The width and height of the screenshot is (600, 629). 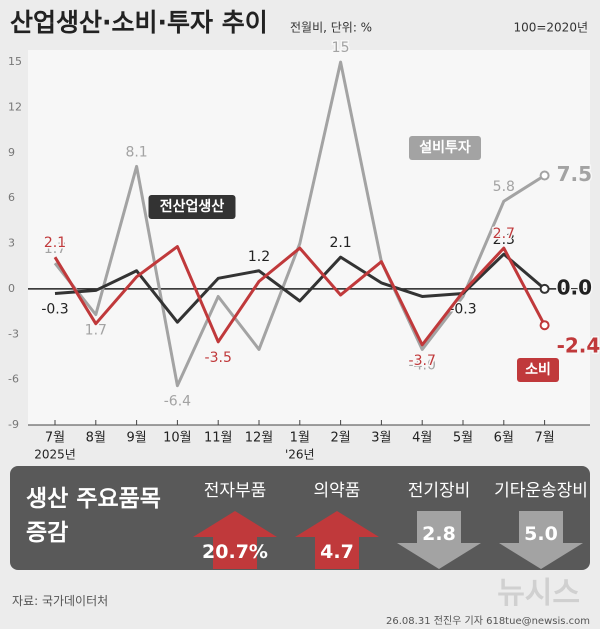 I want to click on arrow: 5.0, so click(x=541, y=540).